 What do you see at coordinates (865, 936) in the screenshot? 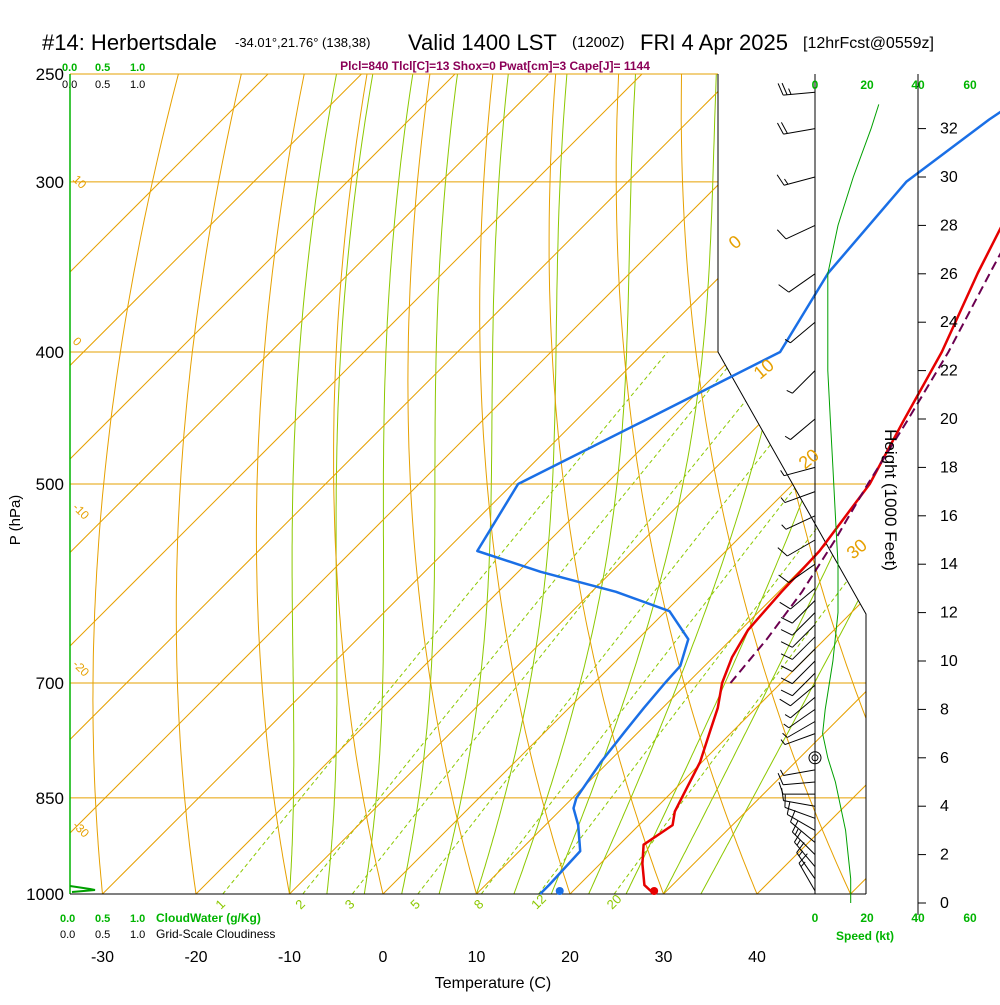
I see `speed-axis-label: Speed (kt)` at bounding box center [865, 936].